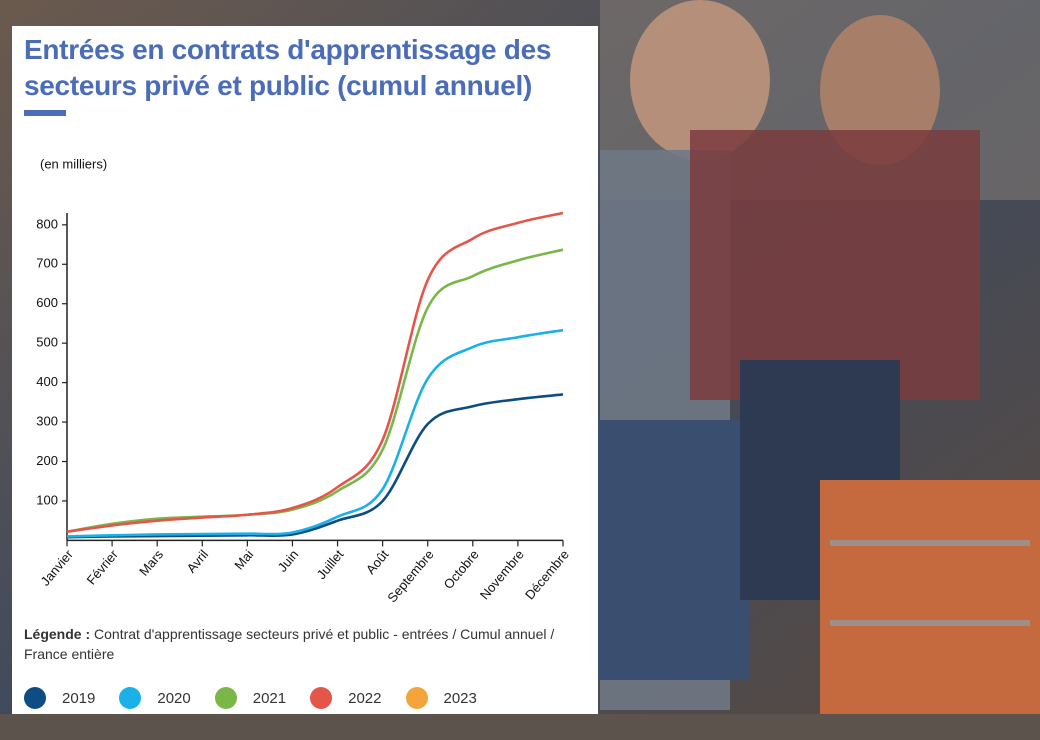  What do you see at coordinates (47, 499) in the screenshot?
I see `y-tick-label: 100` at bounding box center [47, 499].